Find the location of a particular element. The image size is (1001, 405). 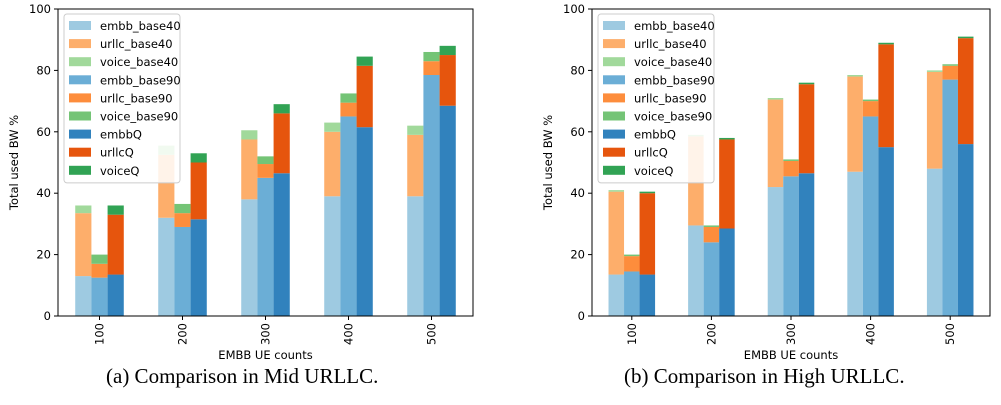

caption-a: (a) Comparison in Mid URLLC. is located at coordinates (242, 376).